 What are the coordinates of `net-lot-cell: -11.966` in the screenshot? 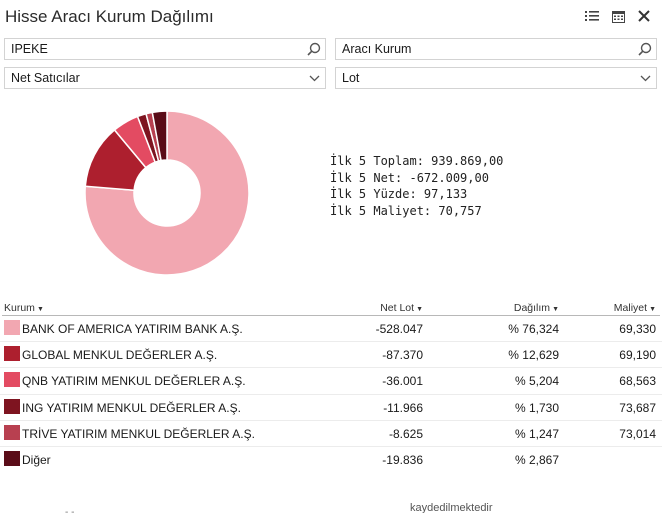 It's located at (403, 407).